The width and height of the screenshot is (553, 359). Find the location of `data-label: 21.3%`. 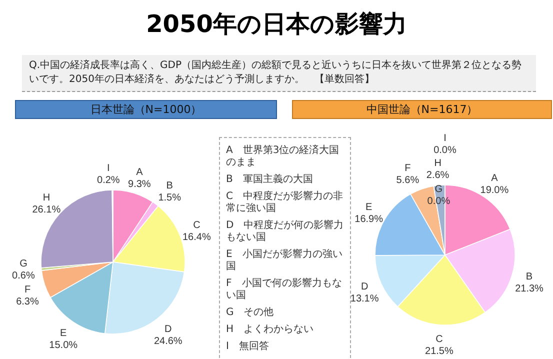

data-label: 21.3% is located at coordinates (529, 288).